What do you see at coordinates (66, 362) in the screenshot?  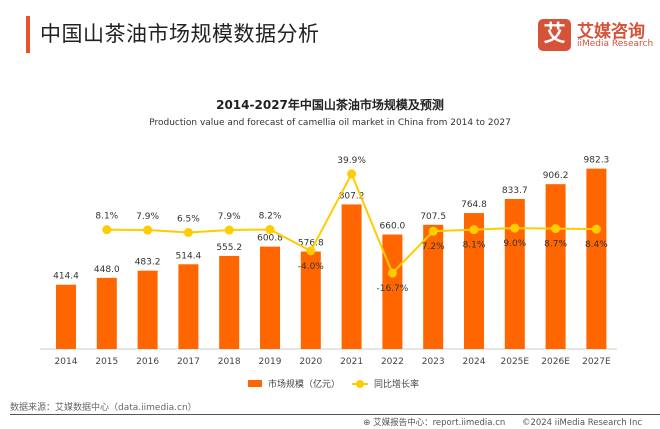 I see `x-tick-label: 2014` at bounding box center [66, 362].